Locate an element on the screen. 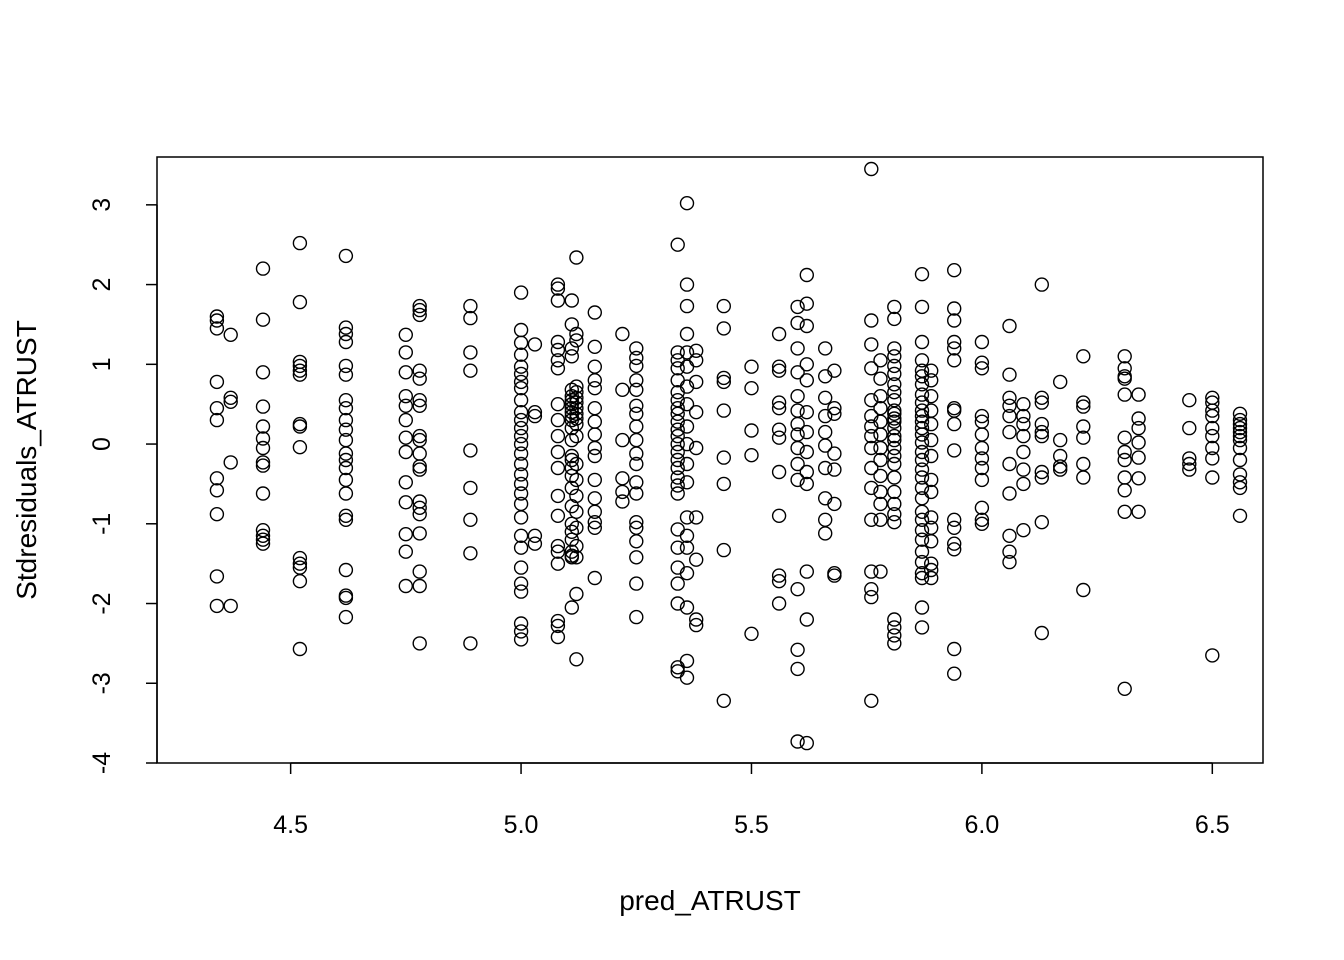 The height and width of the screenshot is (960, 1344). y-tick-label: -4 is located at coordinates (102, 763).